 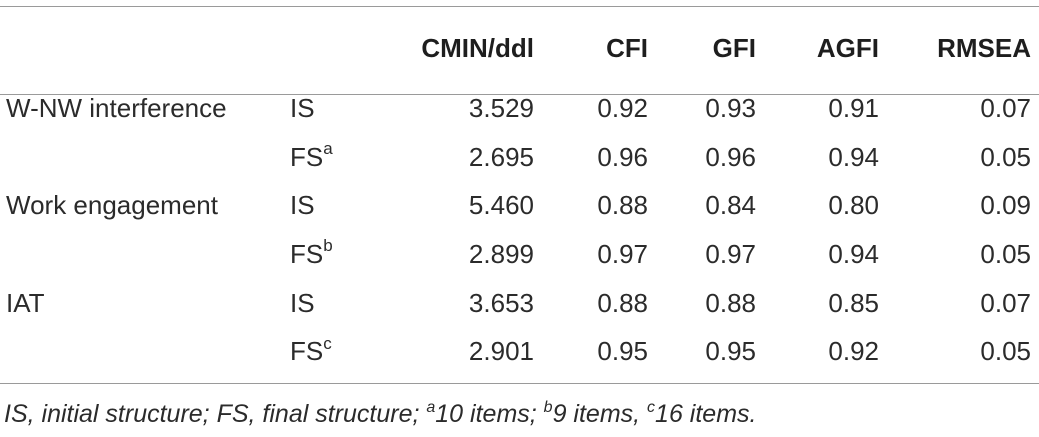 What do you see at coordinates (501, 205) in the screenshot?
I see `cmin-cell: 5.460` at bounding box center [501, 205].